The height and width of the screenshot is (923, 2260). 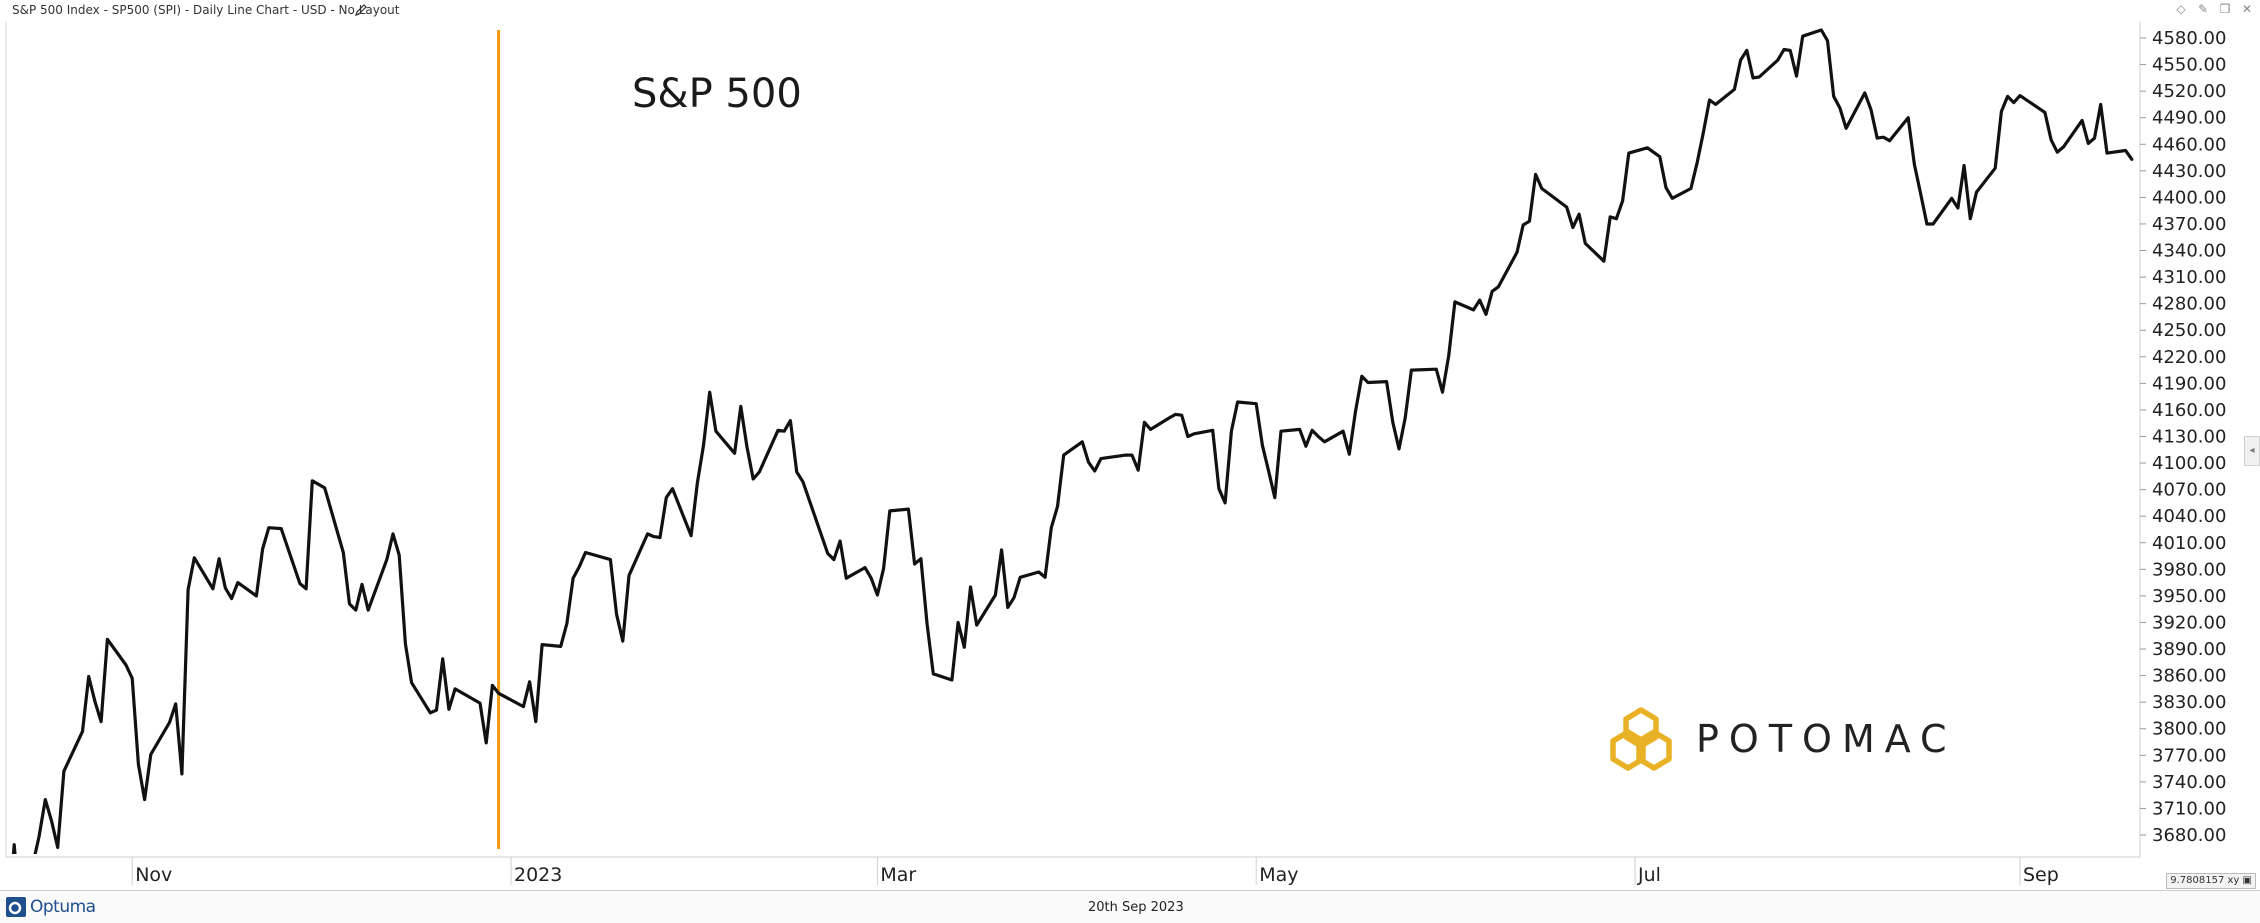 What do you see at coordinates (2189, 782) in the screenshot?
I see `y-axis-tick-label: 3740.00` at bounding box center [2189, 782].